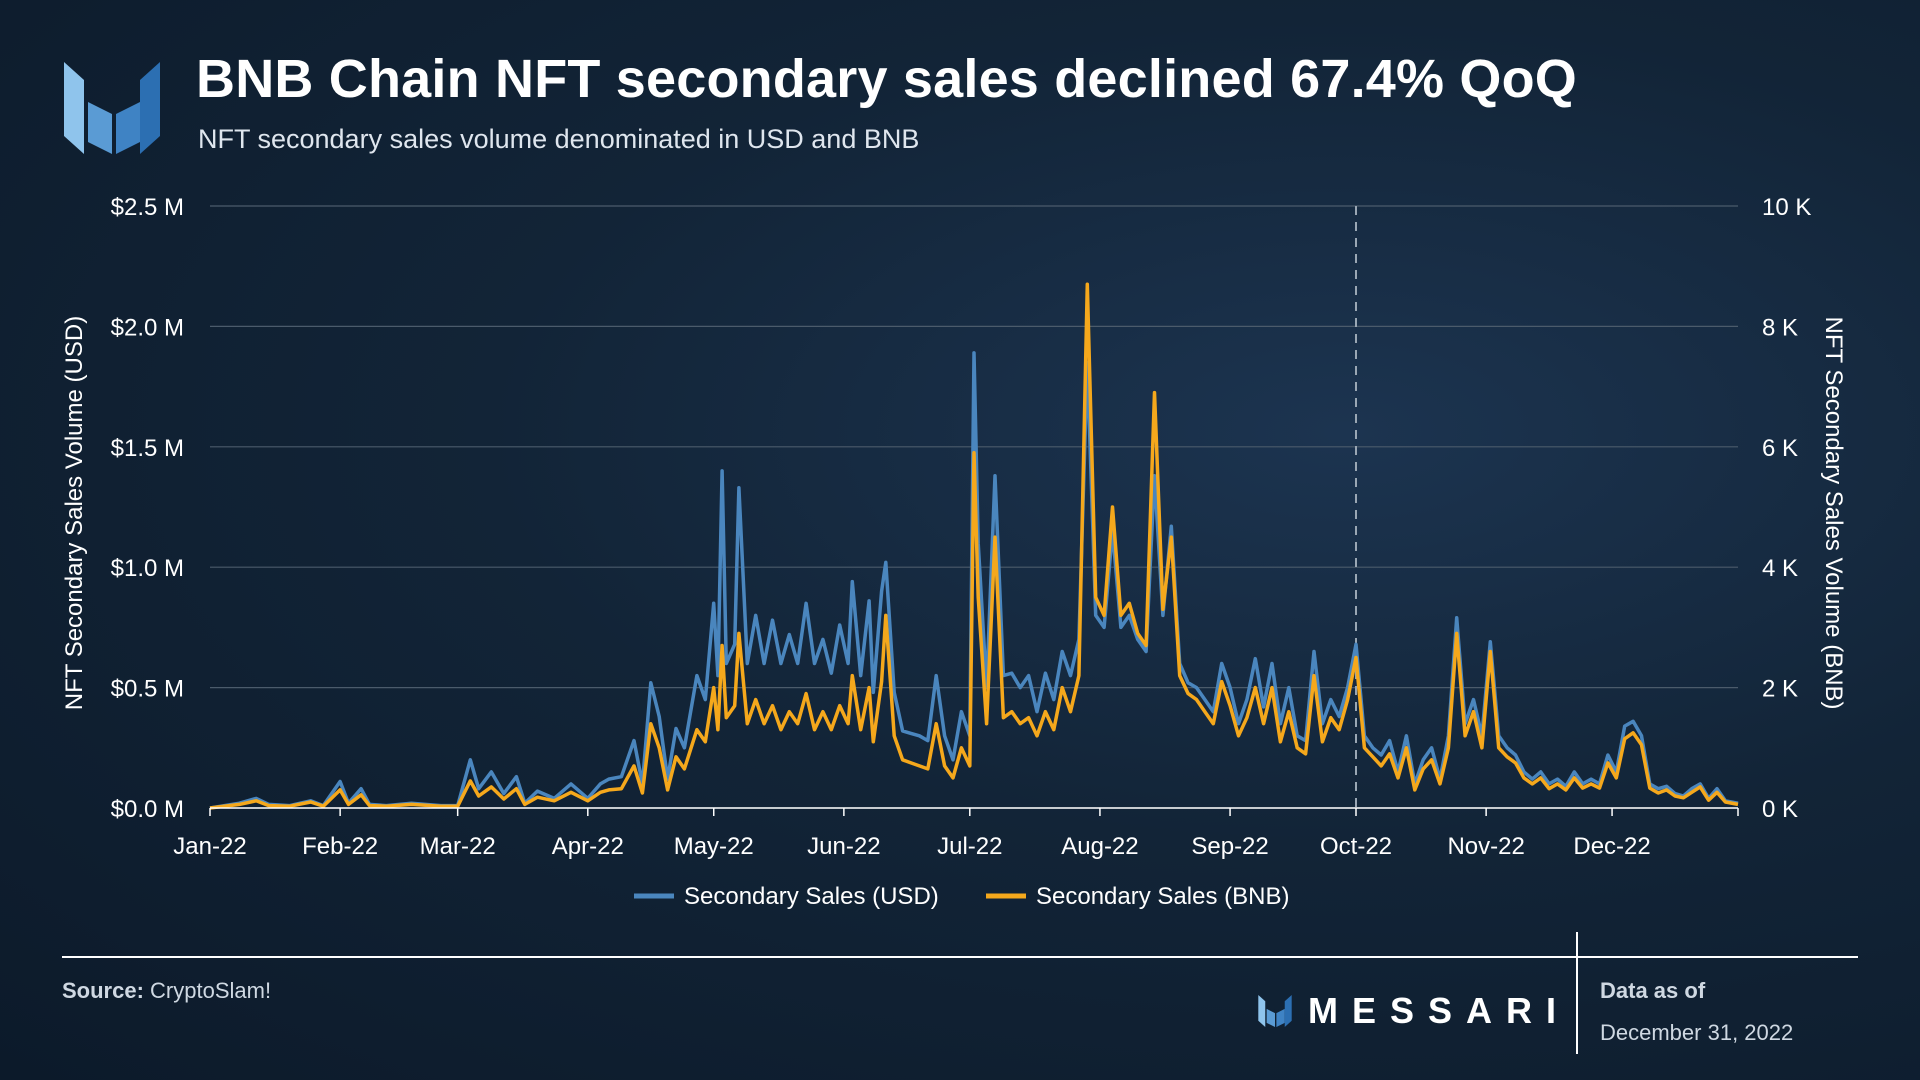  What do you see at coordinates (1780, 448) in the screenshot?
I see `y-right-tick-label: 6 K` at bounding box center [1780, 448].